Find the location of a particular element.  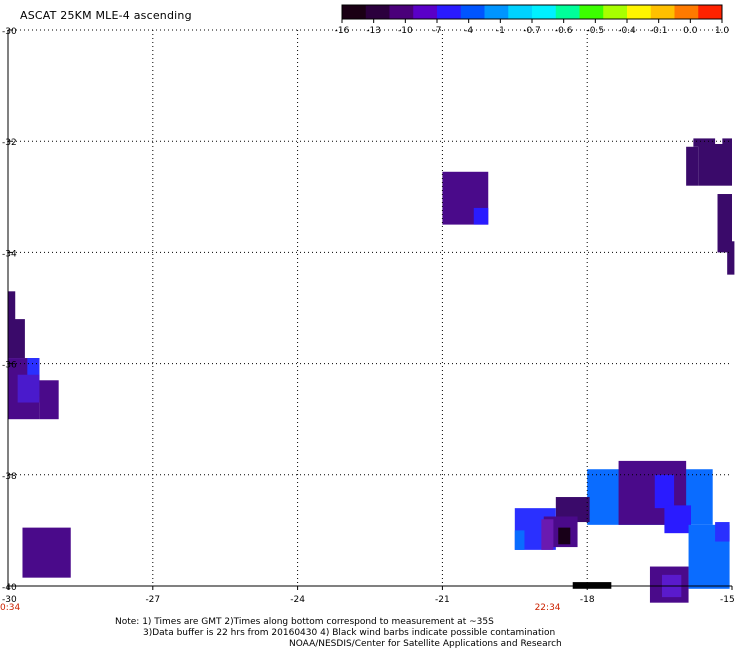

chart-title: ASCAT 25KM MLE-4 ascending is located at coordinates (106, 15).